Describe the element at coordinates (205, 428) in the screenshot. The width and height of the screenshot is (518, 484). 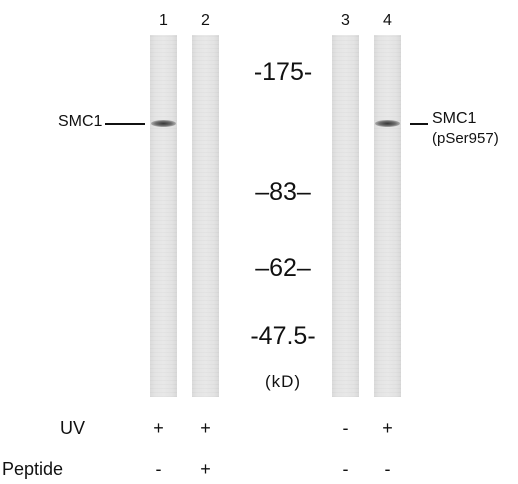
I see `uv-sign-lane-2: +` at that location.